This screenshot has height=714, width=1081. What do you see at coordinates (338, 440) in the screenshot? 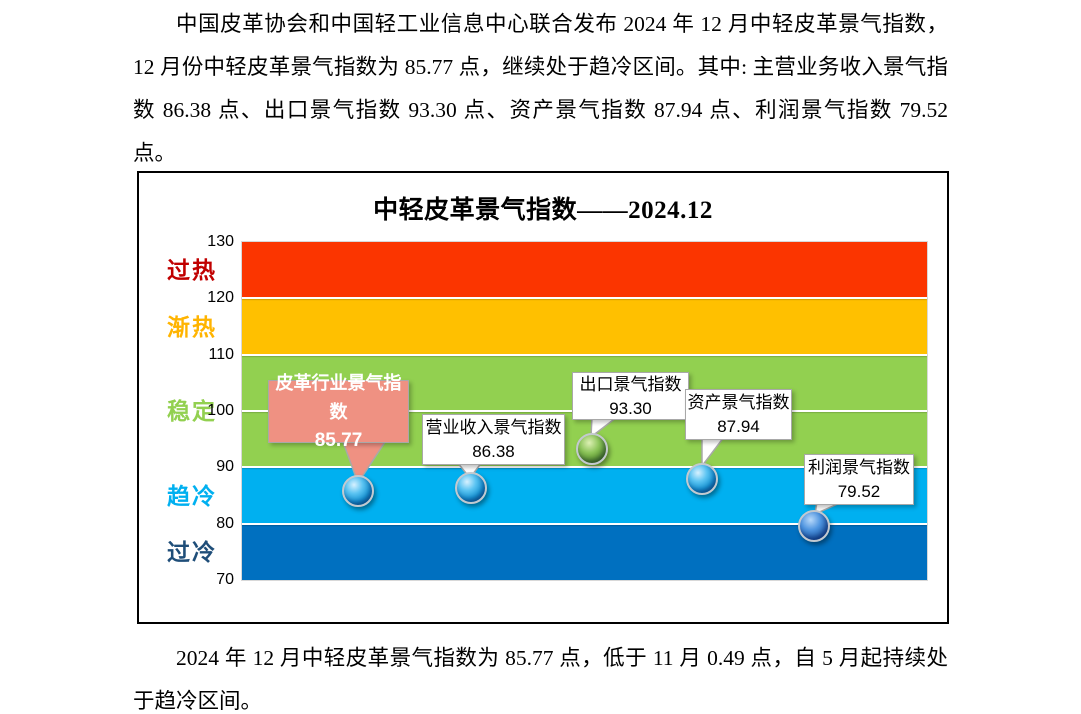
I see `callout-value: 85.77` at bounding box center [338, 440].